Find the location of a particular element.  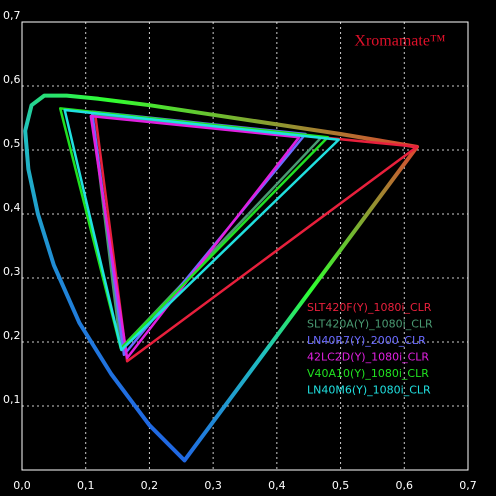

y-tick-label: 0,2 is located at coordinates (12, 335).